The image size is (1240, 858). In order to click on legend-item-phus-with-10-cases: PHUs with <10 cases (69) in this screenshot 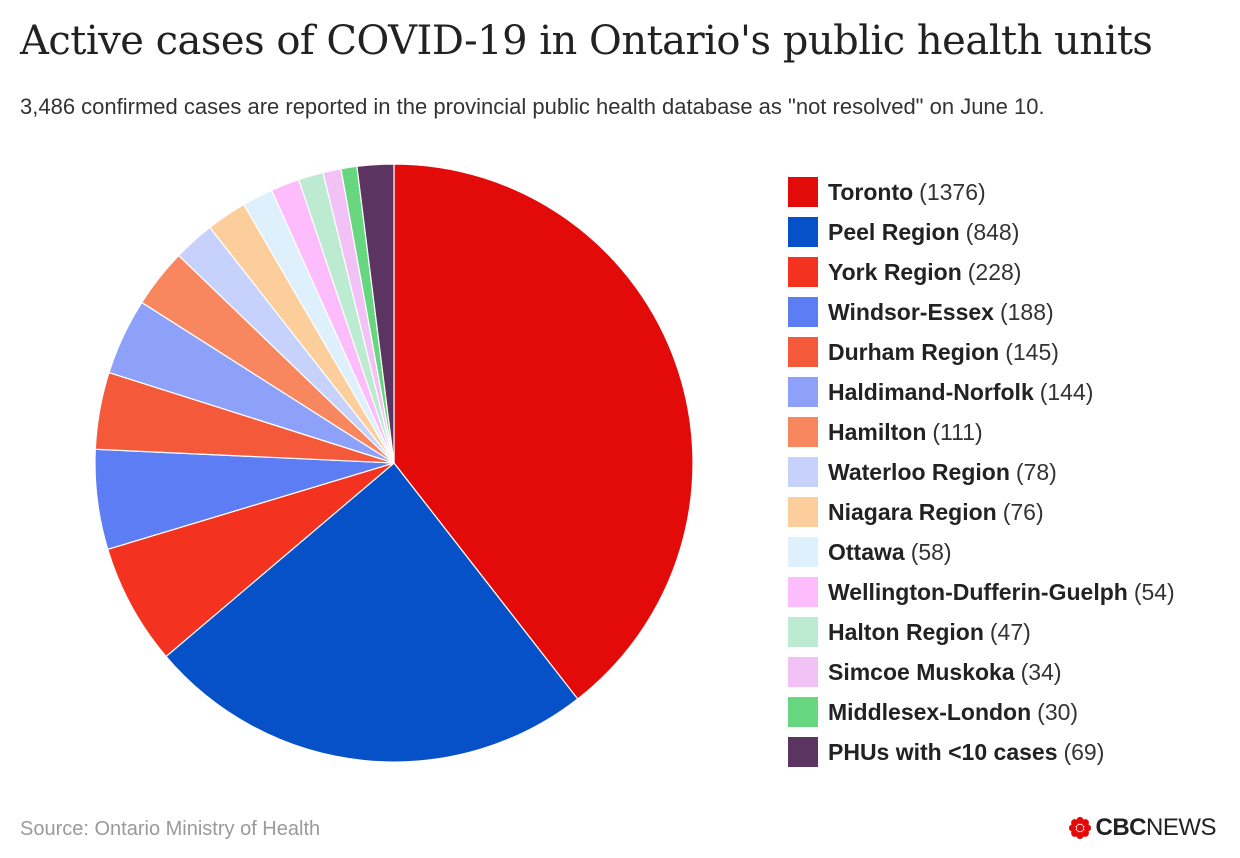, I will do `click(981, 752)`.